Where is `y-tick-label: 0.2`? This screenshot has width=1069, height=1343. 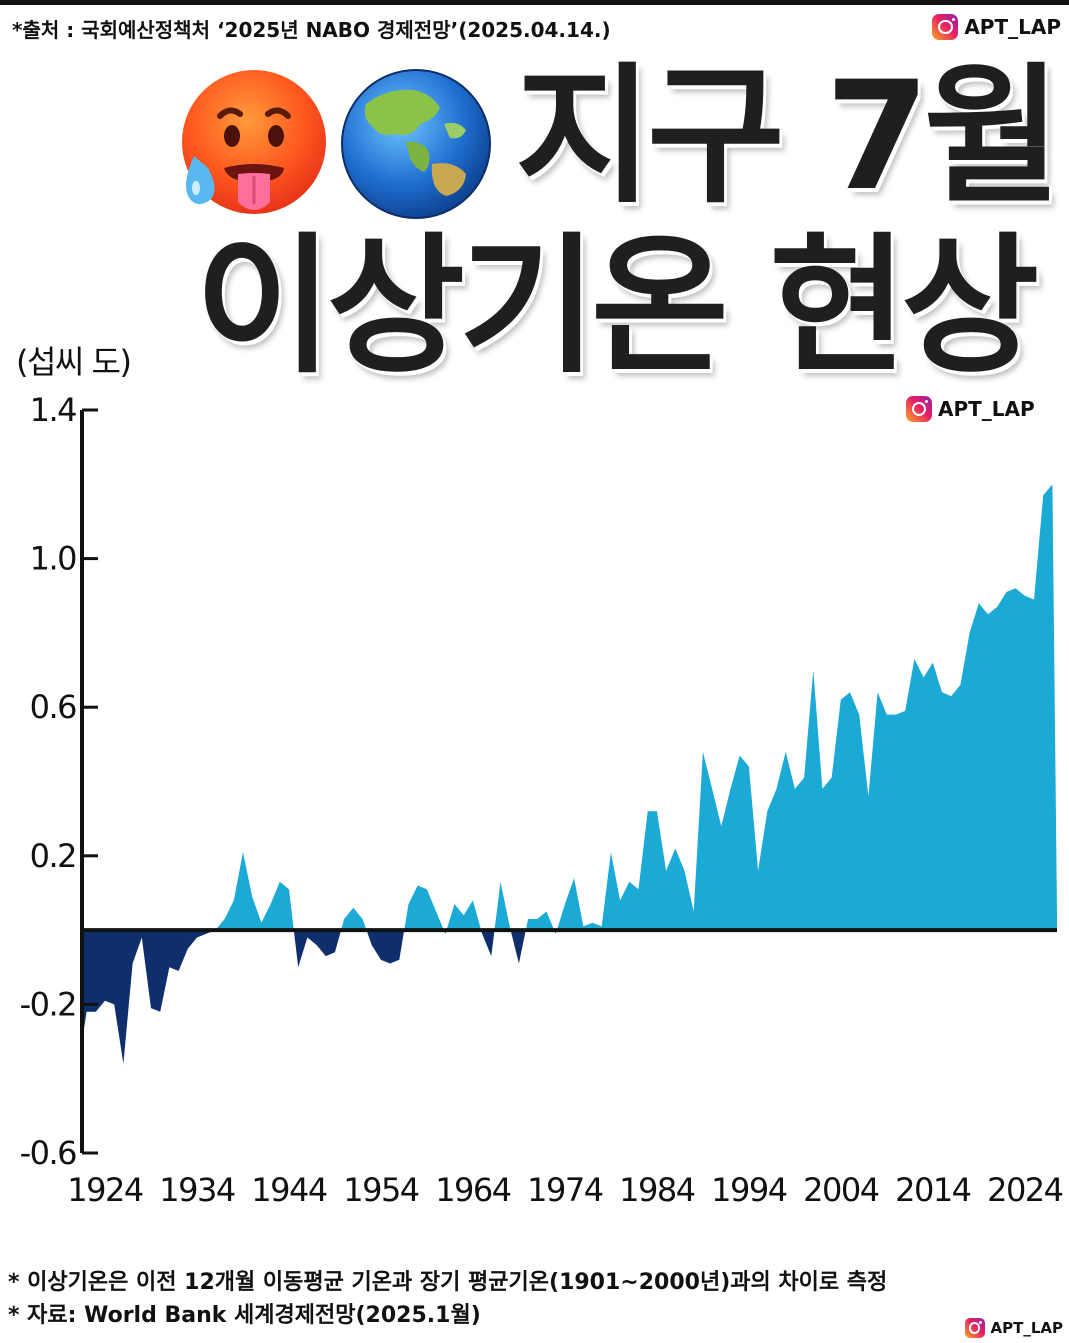 y-tick-label: 0.2 is located at coordinates (53, 856).